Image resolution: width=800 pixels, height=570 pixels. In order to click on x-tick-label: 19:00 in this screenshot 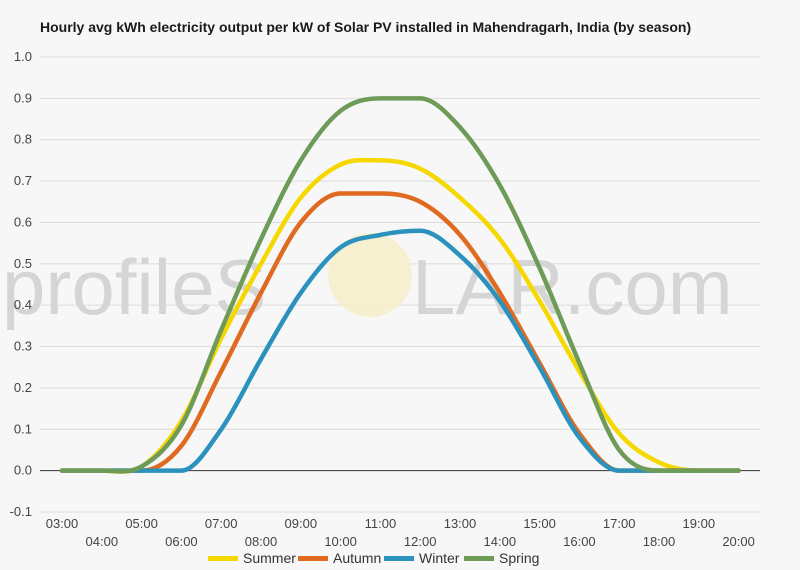, I will do `click(699, 523)`.